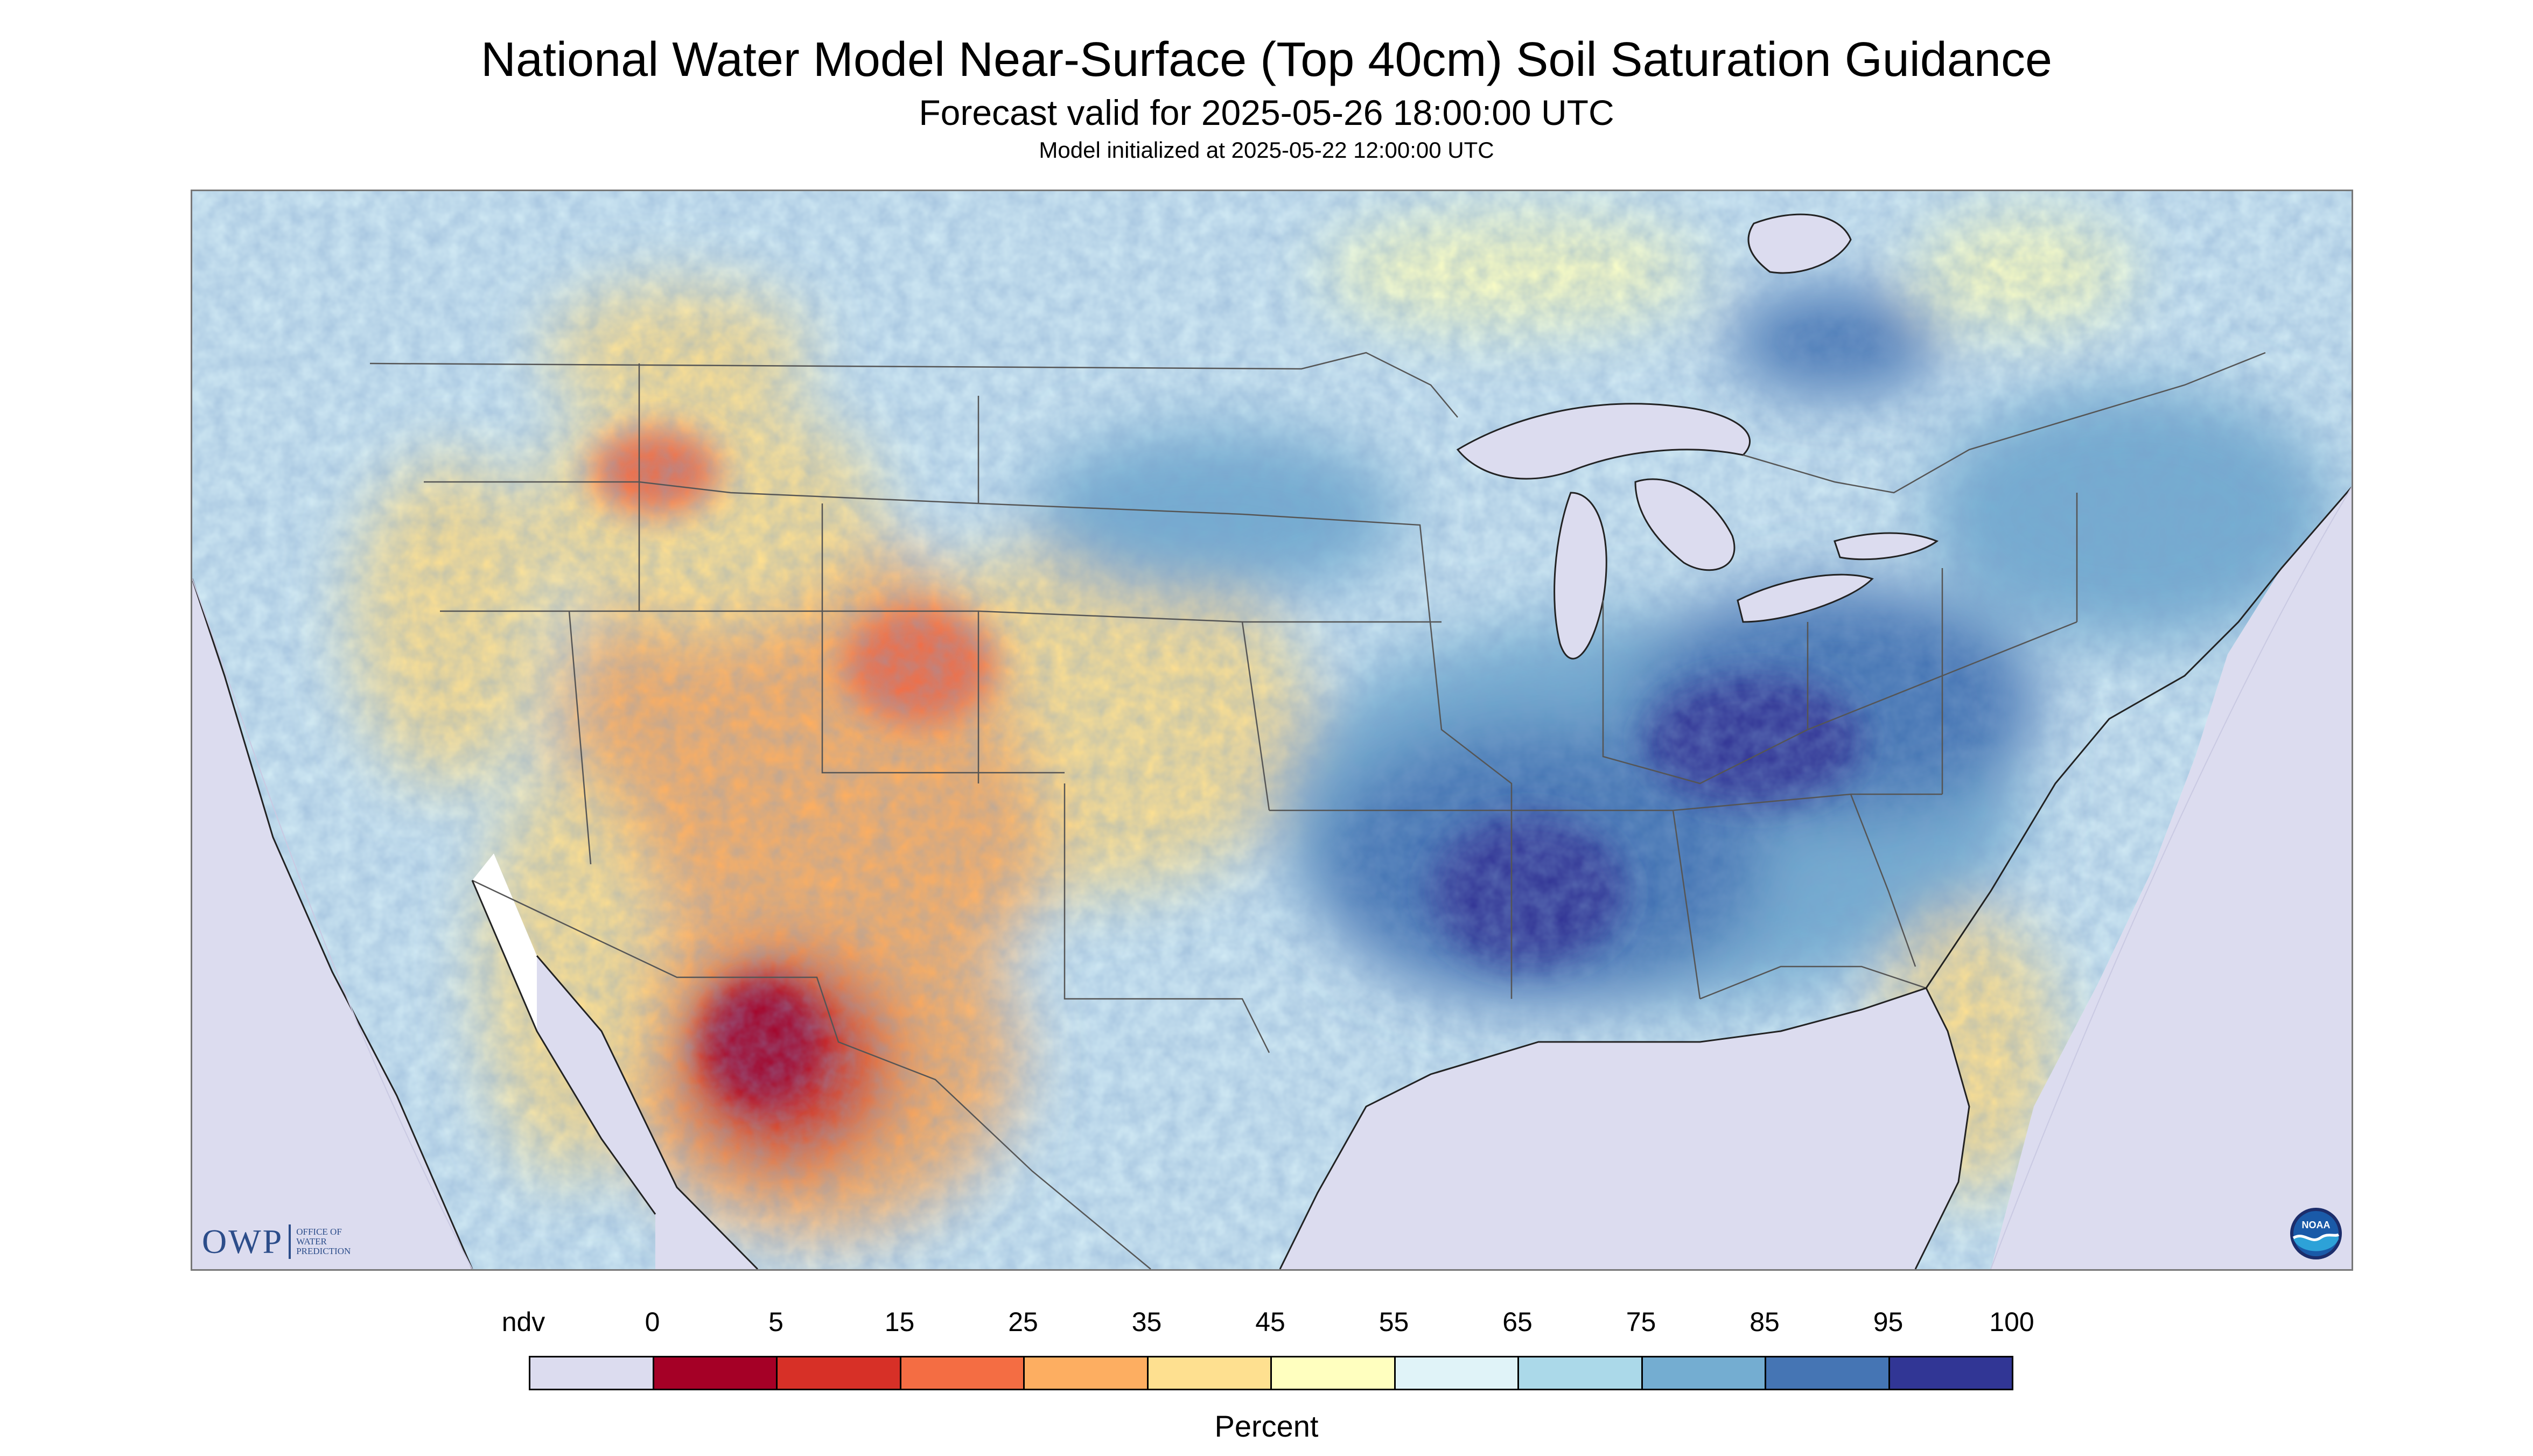  Describe the element at coordinates (1624, 1128) in the screenshot. I see `gulf-of-mexico` at that location.